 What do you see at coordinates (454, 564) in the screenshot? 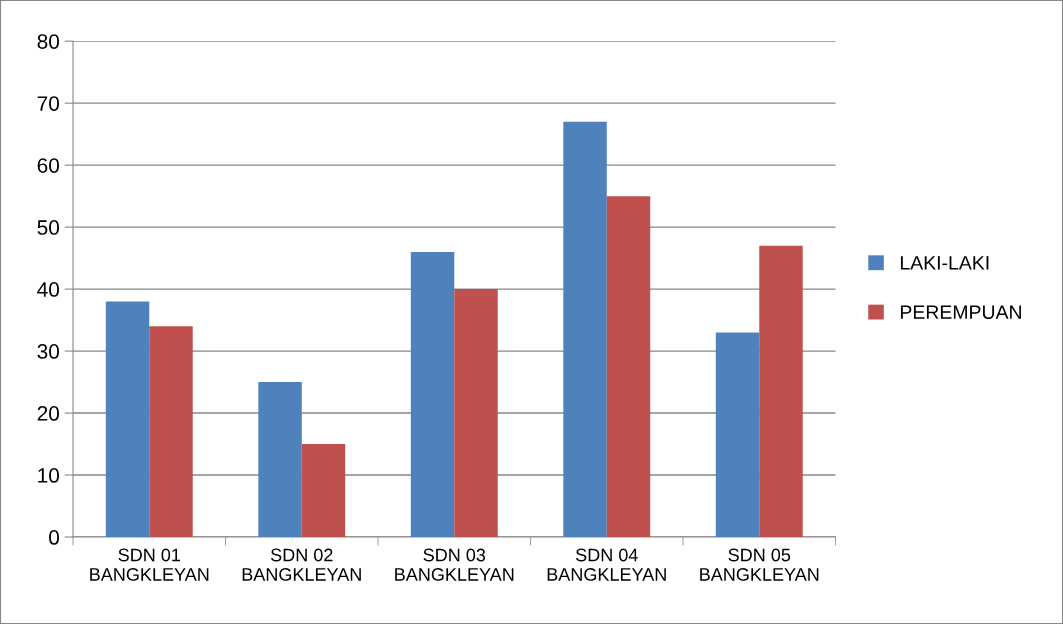
I see `x-tick-label: SDN 03 BANGKLEYAN` at bounding box center [454, 564].